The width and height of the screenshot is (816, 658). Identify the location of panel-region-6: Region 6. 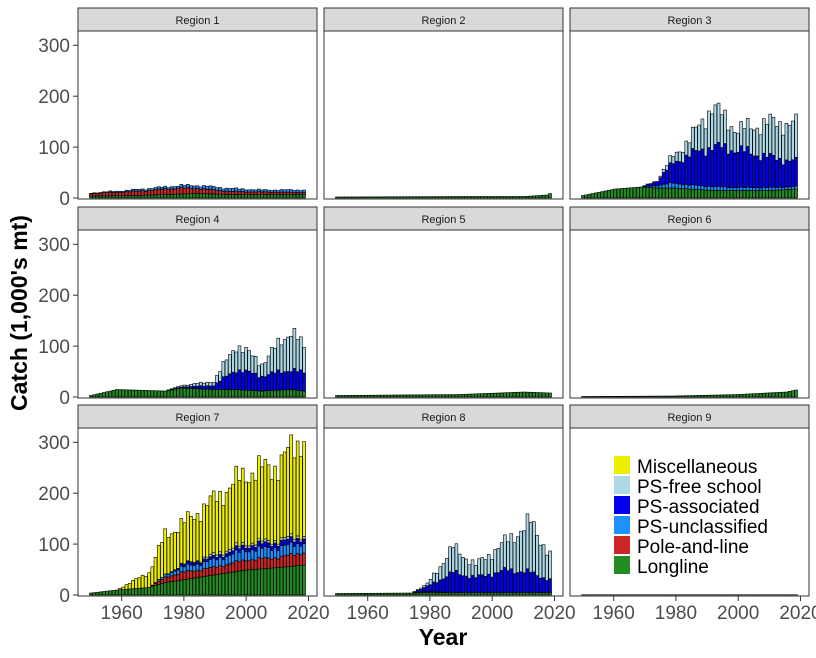
(689, 302).